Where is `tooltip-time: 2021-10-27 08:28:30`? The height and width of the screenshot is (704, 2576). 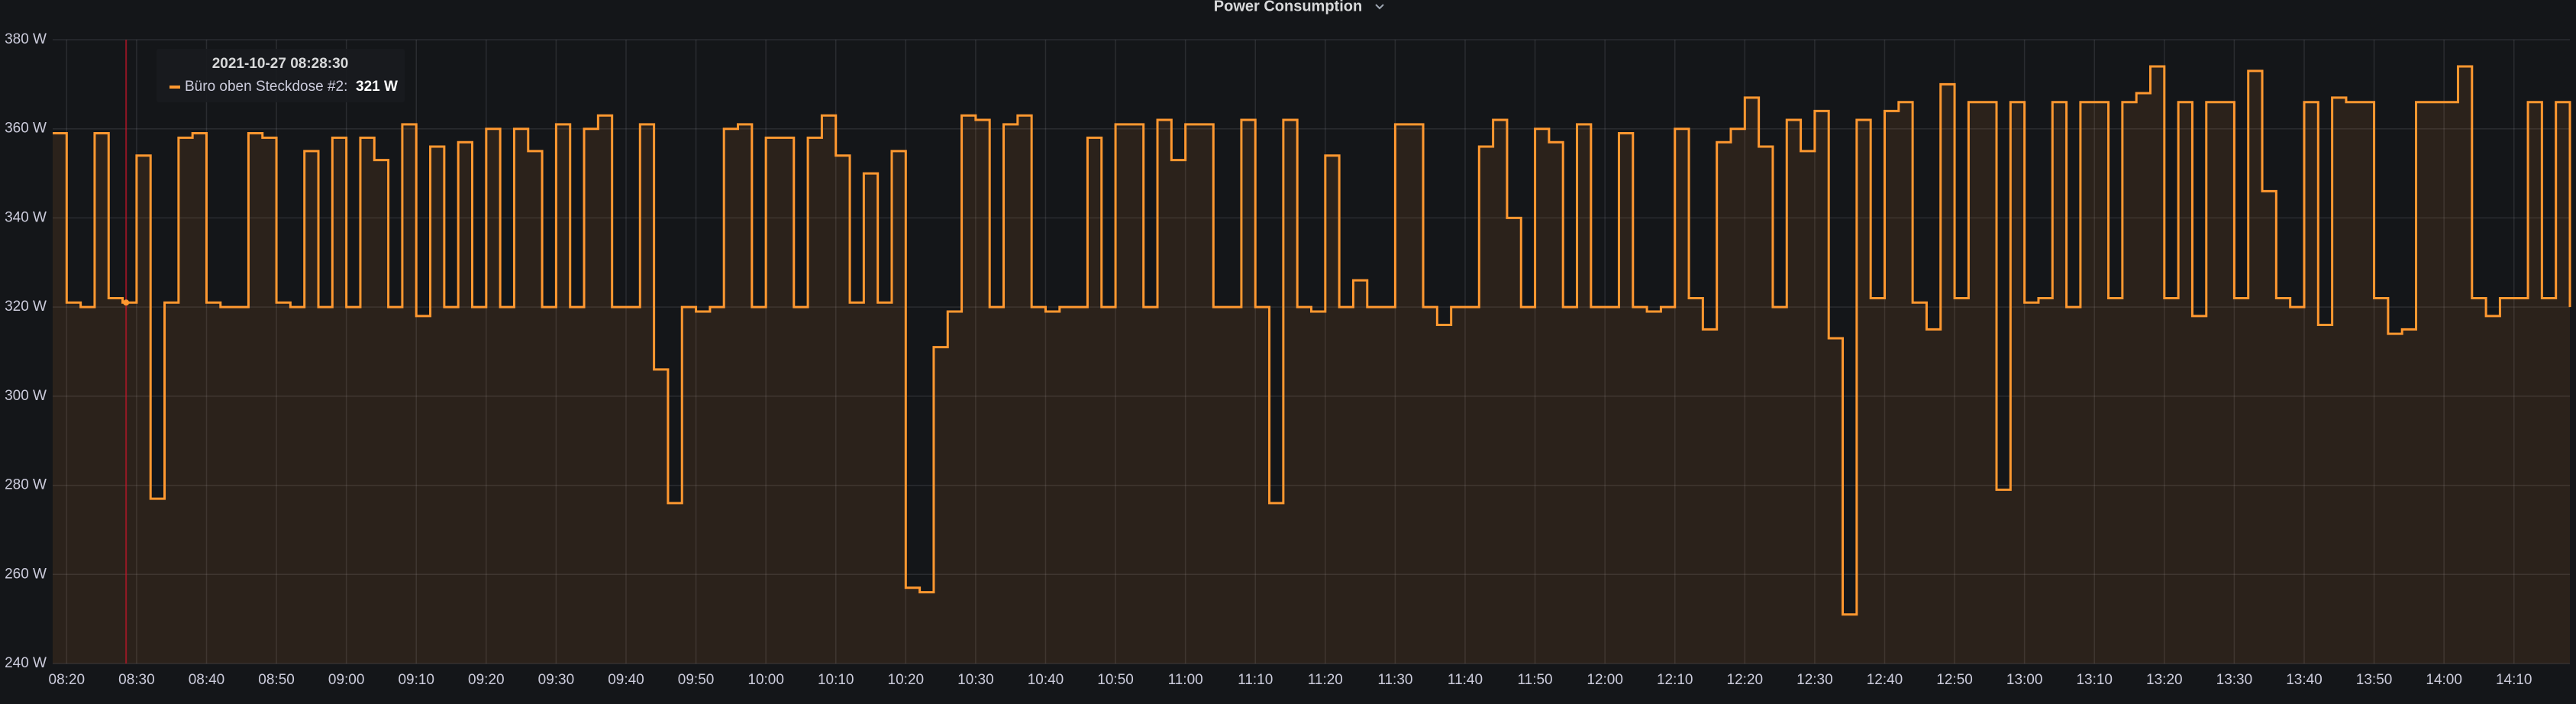 tooltip-time: 2021-10-27 08:28:30 is located at coordinates (280, 64).